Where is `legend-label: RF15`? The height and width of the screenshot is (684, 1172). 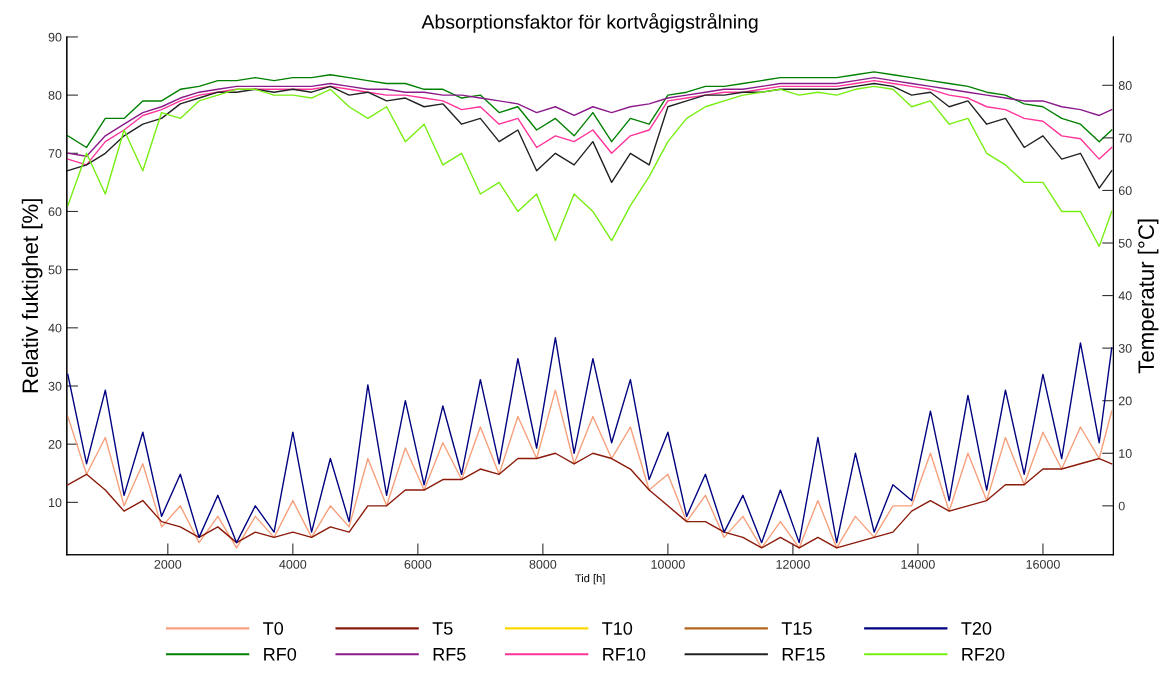 legend-label: RF15 is located at coordinates (803, 654).